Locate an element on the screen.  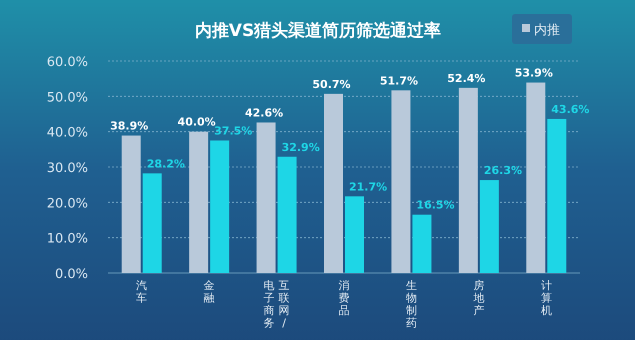
data-label: 26.3% is located at coordinates (503, 171).